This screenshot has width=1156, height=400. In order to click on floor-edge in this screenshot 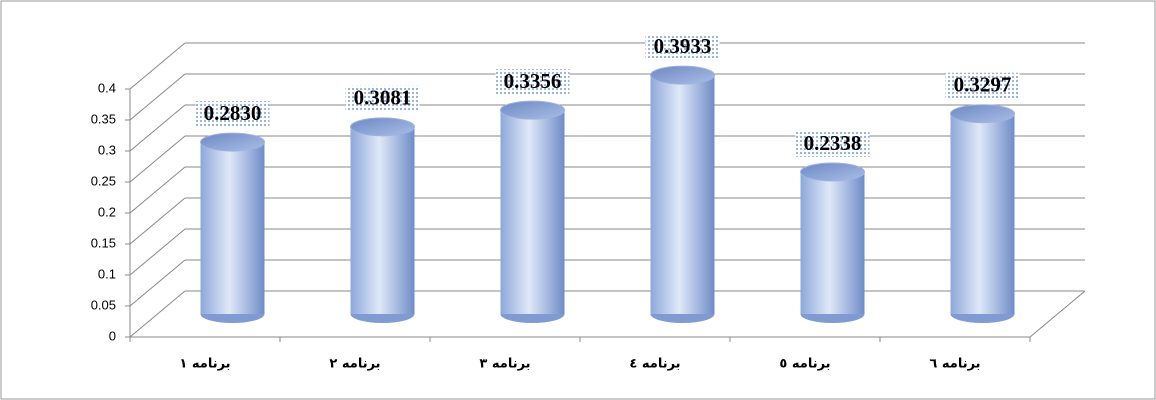, I will do `click(1057, 314)`.